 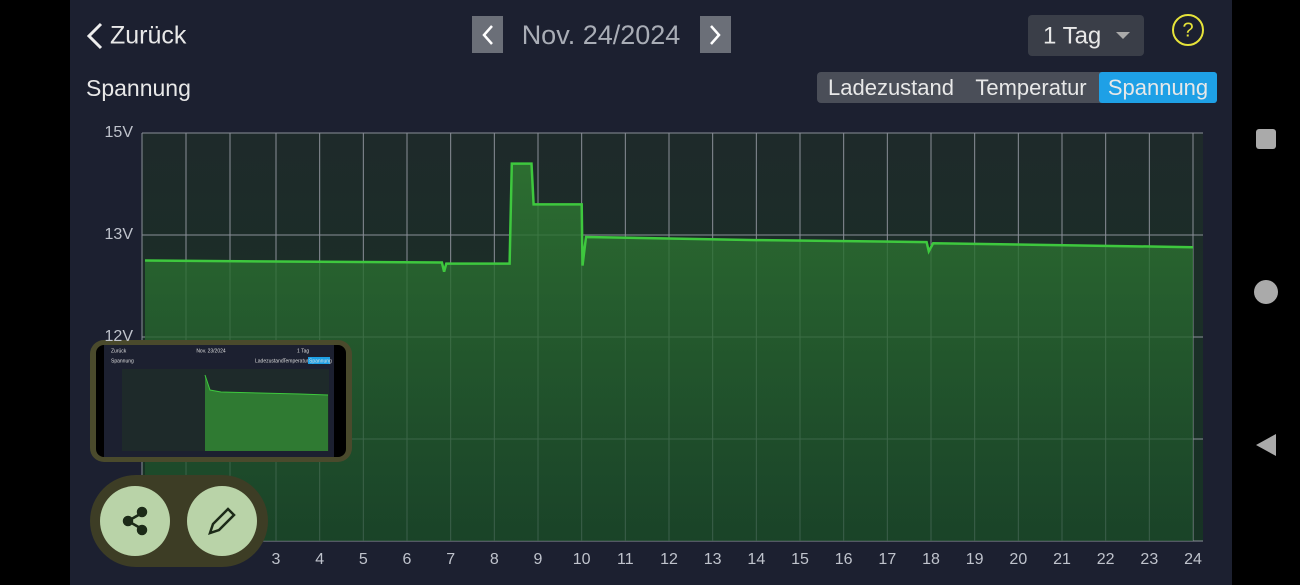 What do you see at coordinates (269, 361) in the screenshot?
I see `thumb-tab: Ladezustand` at bounding box center [269, 361].